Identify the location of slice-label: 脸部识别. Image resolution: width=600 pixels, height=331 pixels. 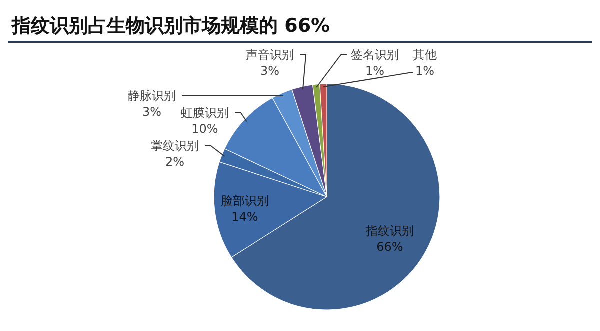
(245, 201).